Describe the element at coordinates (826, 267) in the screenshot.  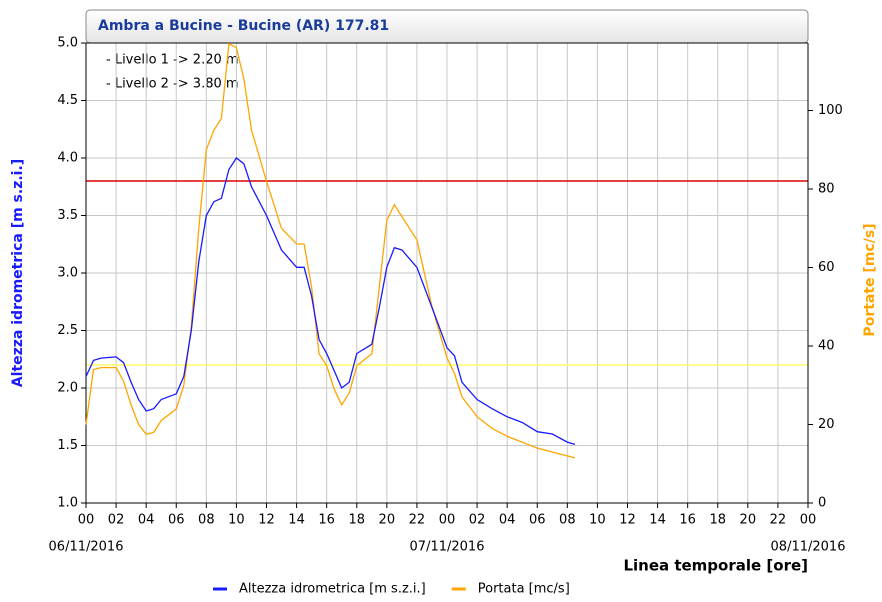
I see `y2-tick-label: 60` at that location.